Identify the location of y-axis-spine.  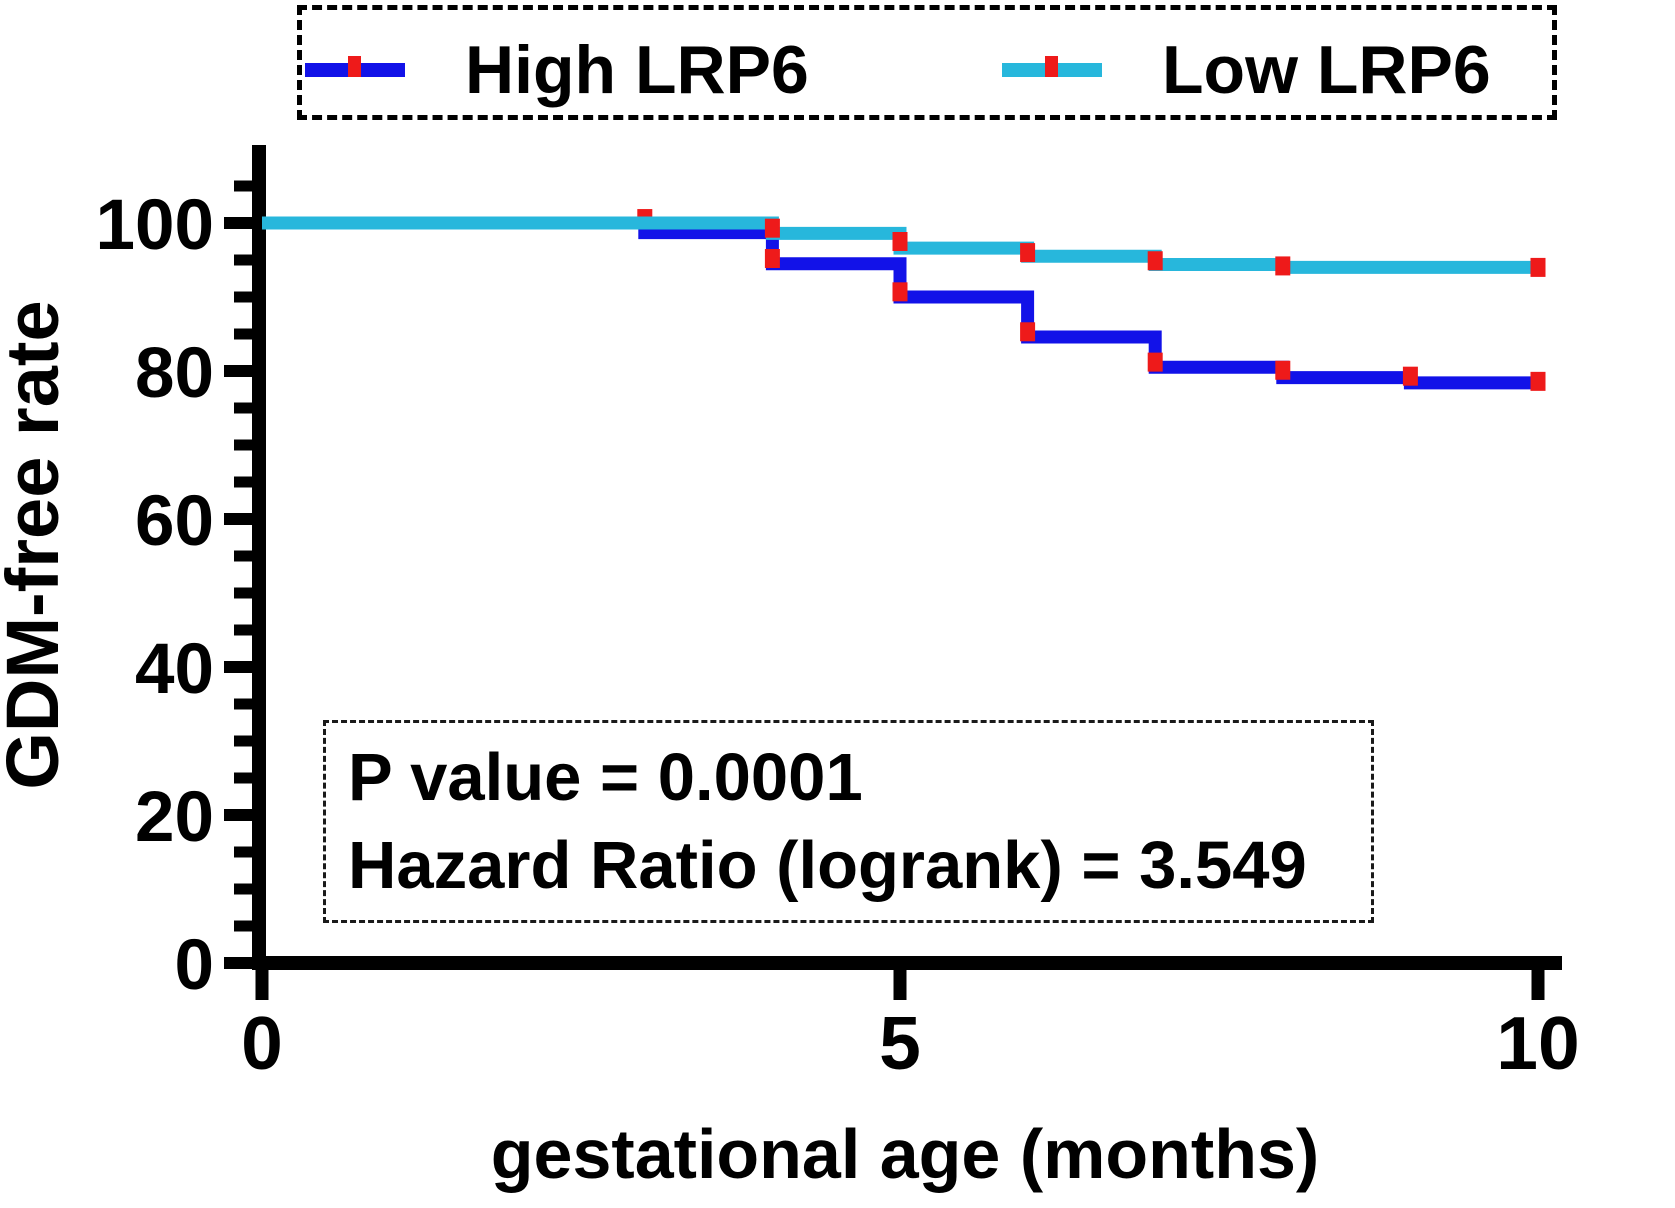
(259, 557).